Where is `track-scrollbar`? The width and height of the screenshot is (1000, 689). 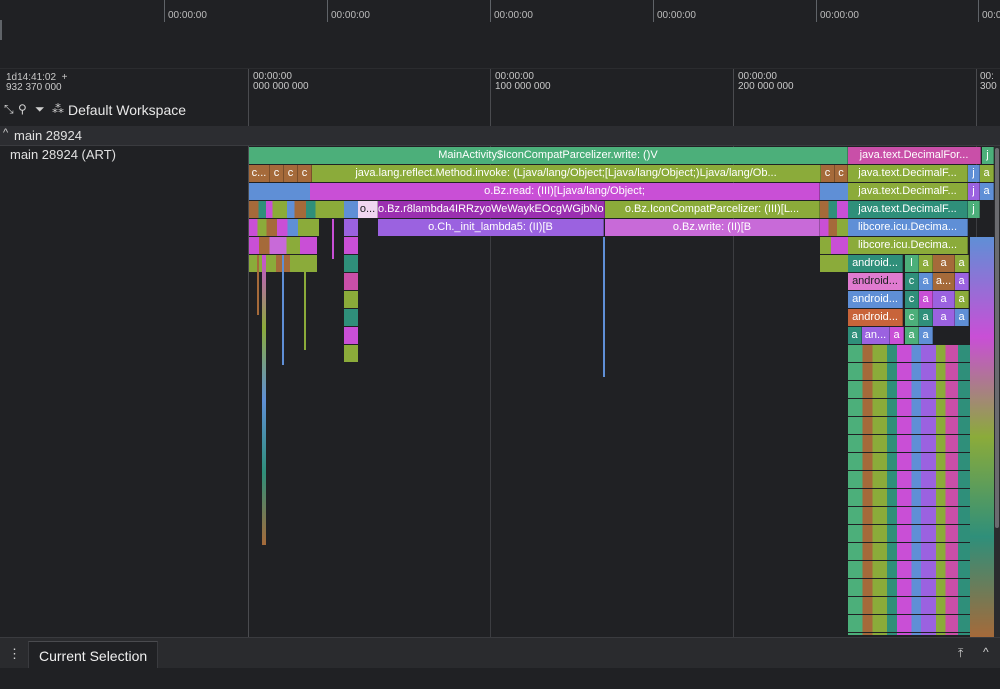
track-scrollbar is located at coordinates (997, 391).